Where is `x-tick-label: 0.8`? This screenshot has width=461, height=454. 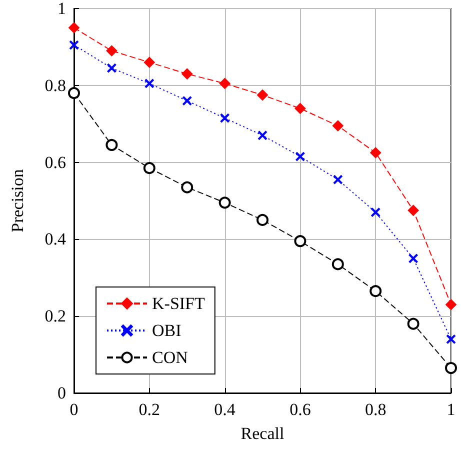
x-tick-label: 0.8 is located at coordinates (375, 409).